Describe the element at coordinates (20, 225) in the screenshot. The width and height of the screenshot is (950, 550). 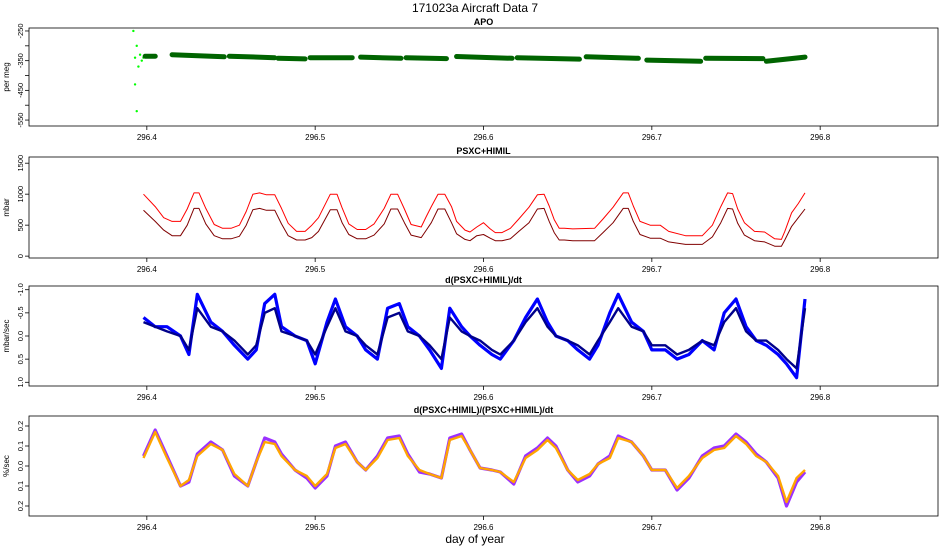
I see `y-tick-label: 500` at that location.